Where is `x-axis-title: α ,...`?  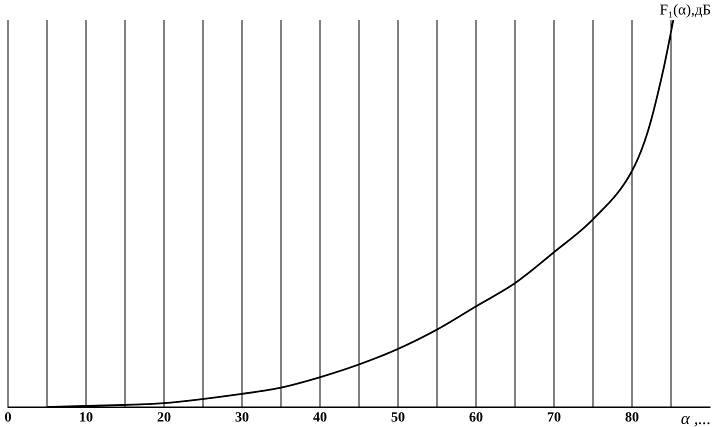
x-axis-title: α ,... is located at coordinates (695, 417).